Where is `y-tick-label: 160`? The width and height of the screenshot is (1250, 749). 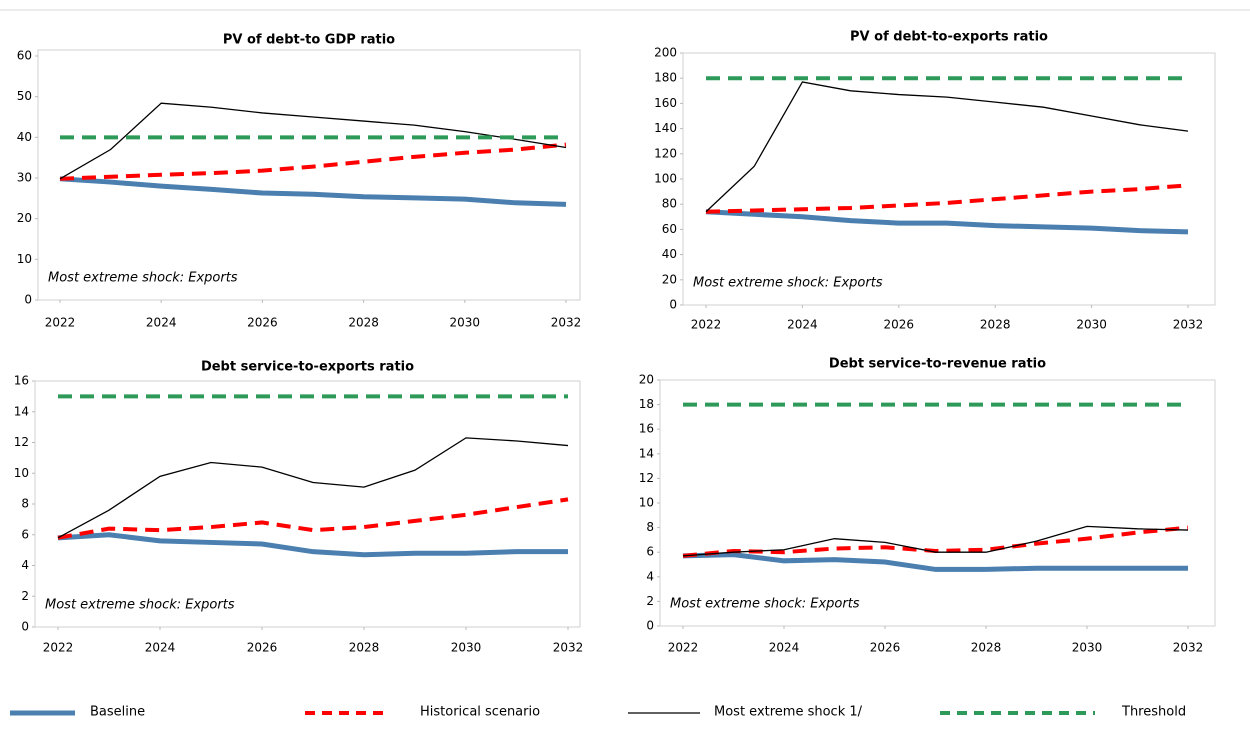 y-tick-label: 160 is located at coordinates (665, 103).